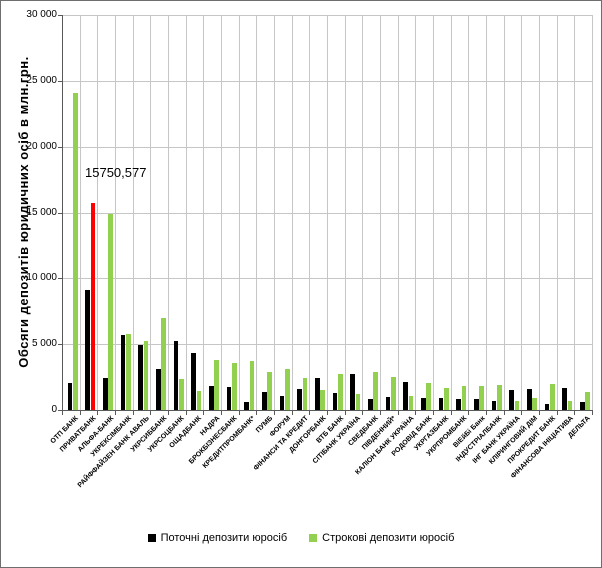 The image size is (602, 568). Describe the element at coordinates (41, 212) in the screenshot. I see `y-axis-tick-label: 15 000` at that location.